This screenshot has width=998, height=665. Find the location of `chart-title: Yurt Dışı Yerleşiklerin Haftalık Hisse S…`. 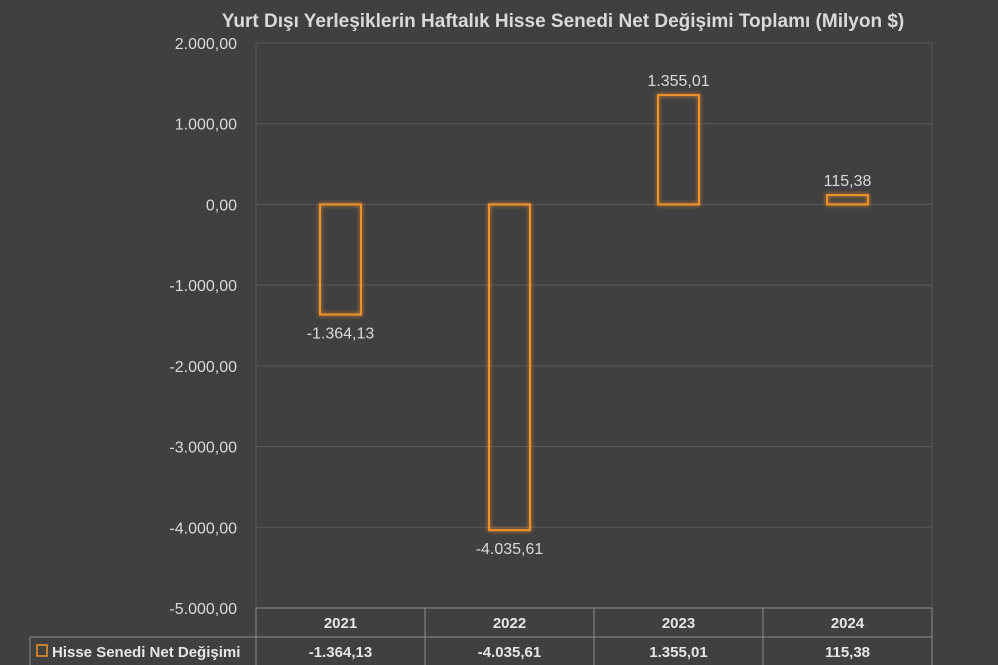

chart-title: Yurt Dışı Yerleşiklerin Haftalık Hisse S… is located at coordinates (563, 21).